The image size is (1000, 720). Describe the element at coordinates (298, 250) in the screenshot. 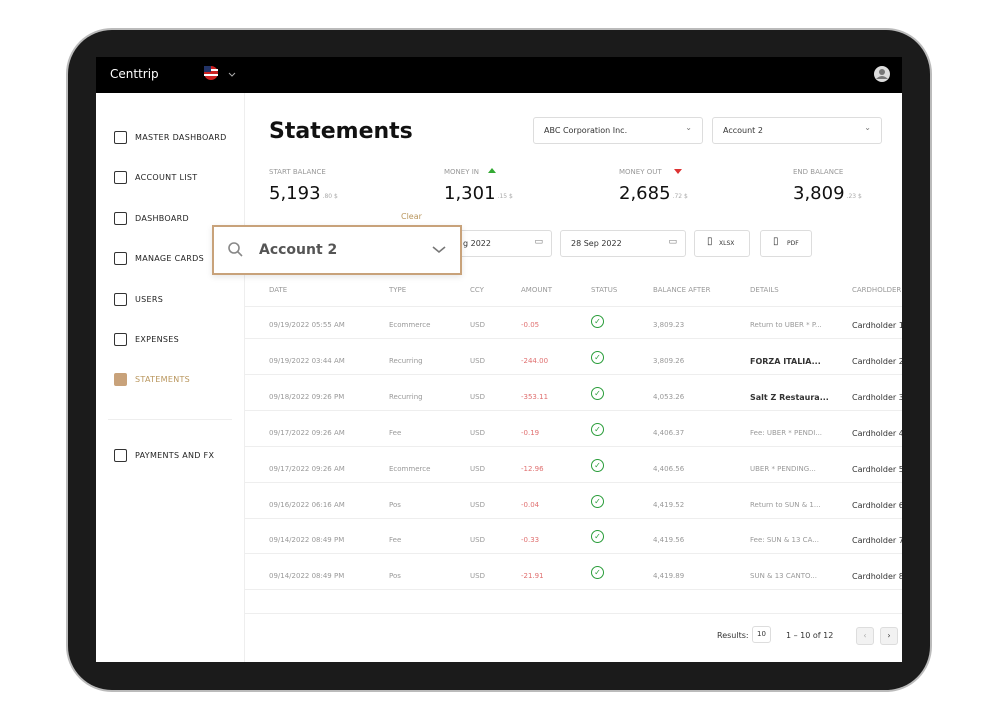

I see `search-value: Account 2` at that location.